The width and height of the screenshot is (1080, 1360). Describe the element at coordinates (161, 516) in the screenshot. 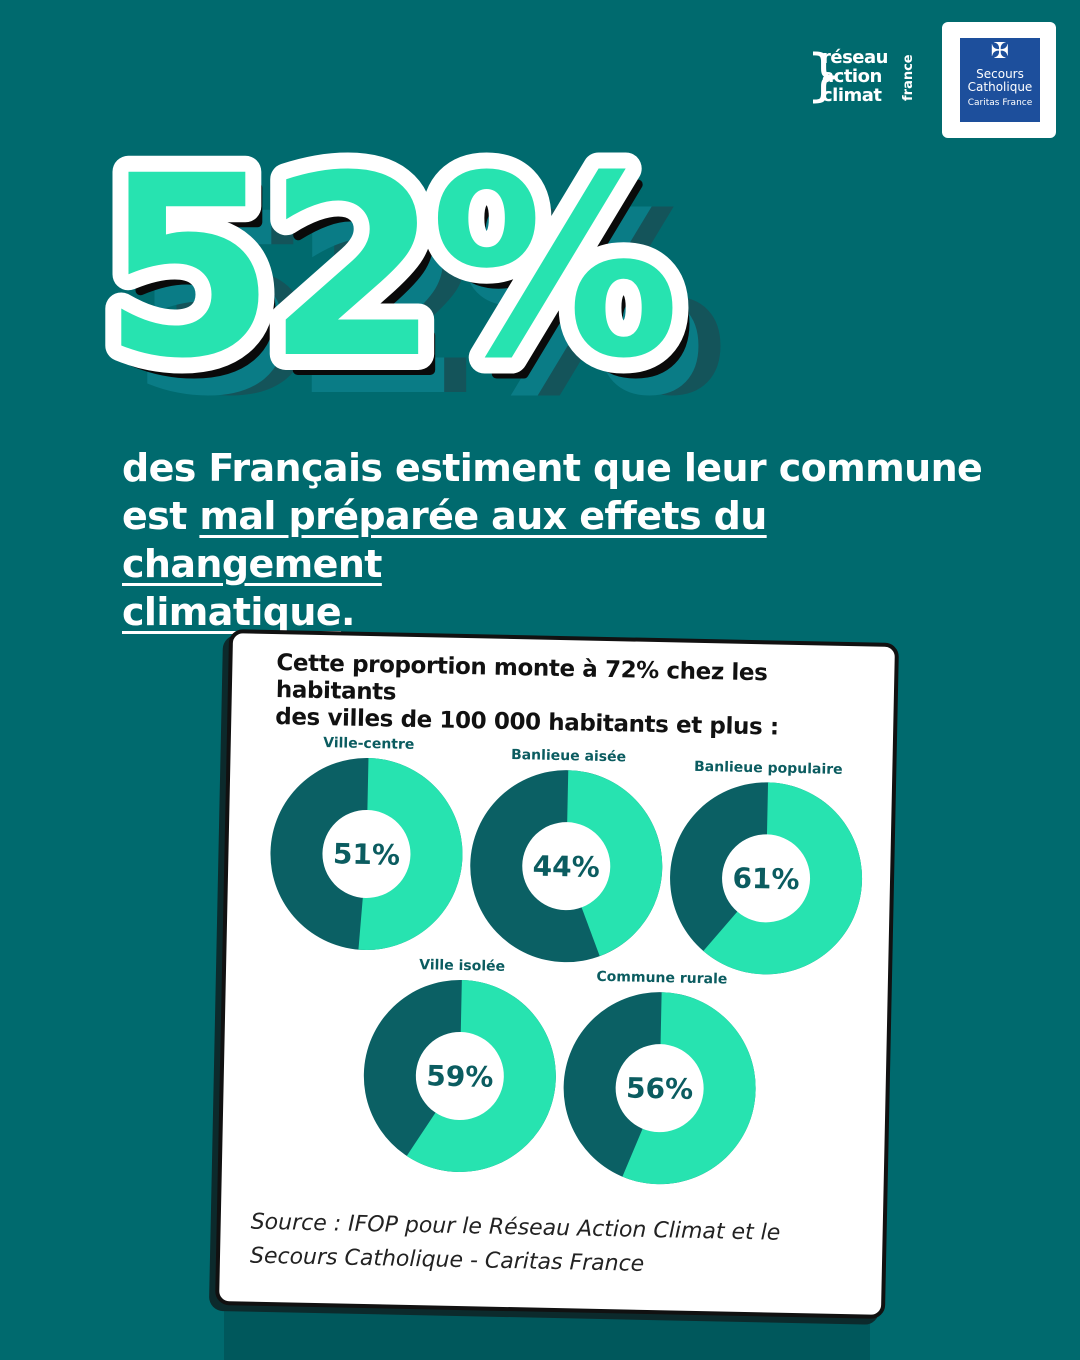

I see `subtitle-plain: est` at that location.